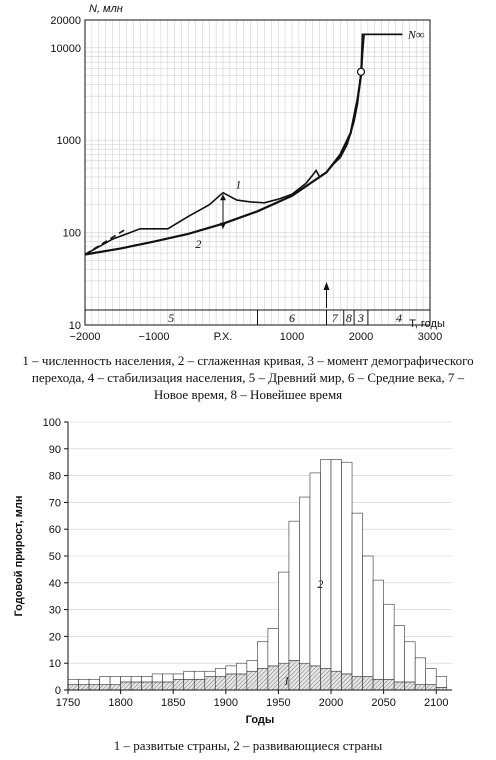 The image size is (496, 760). Describe the element at coordinates (198, 244) in the screenshot. I see `curve-label-2: 2` at that location.